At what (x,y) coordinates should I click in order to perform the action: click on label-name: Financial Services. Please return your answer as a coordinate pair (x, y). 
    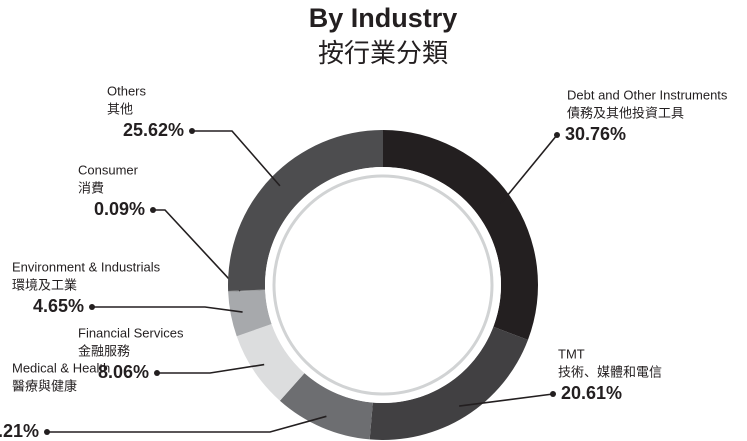
    Looking at the image, I should click on (131, 332).